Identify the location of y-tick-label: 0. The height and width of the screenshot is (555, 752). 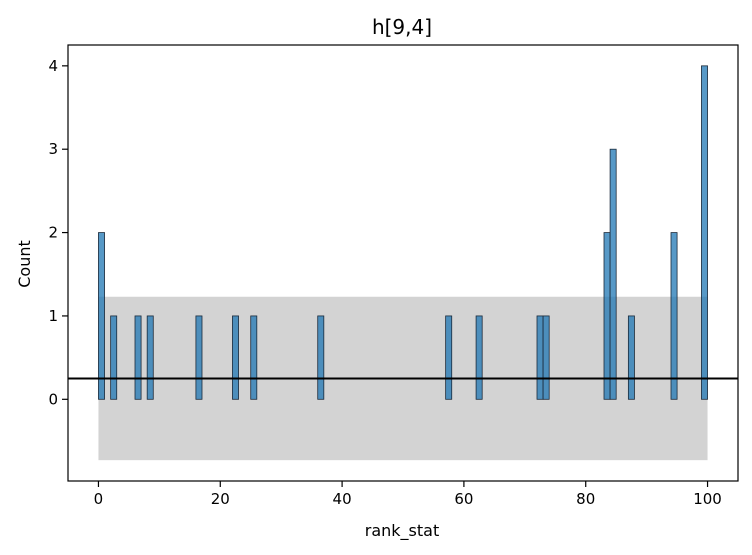
(53, 399).